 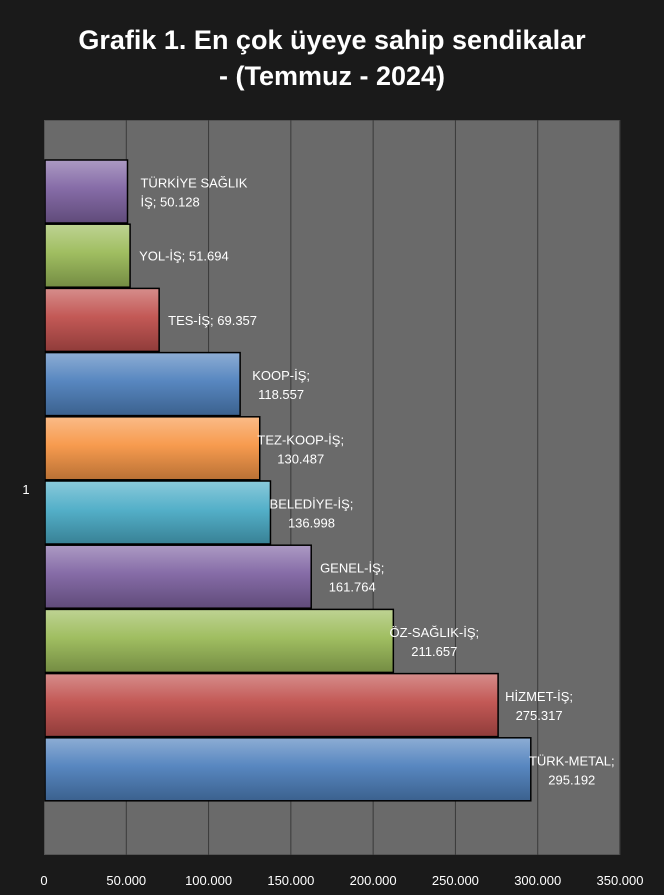 I want to click on x-tick-label: 100.000, so click(x=208, y=880).